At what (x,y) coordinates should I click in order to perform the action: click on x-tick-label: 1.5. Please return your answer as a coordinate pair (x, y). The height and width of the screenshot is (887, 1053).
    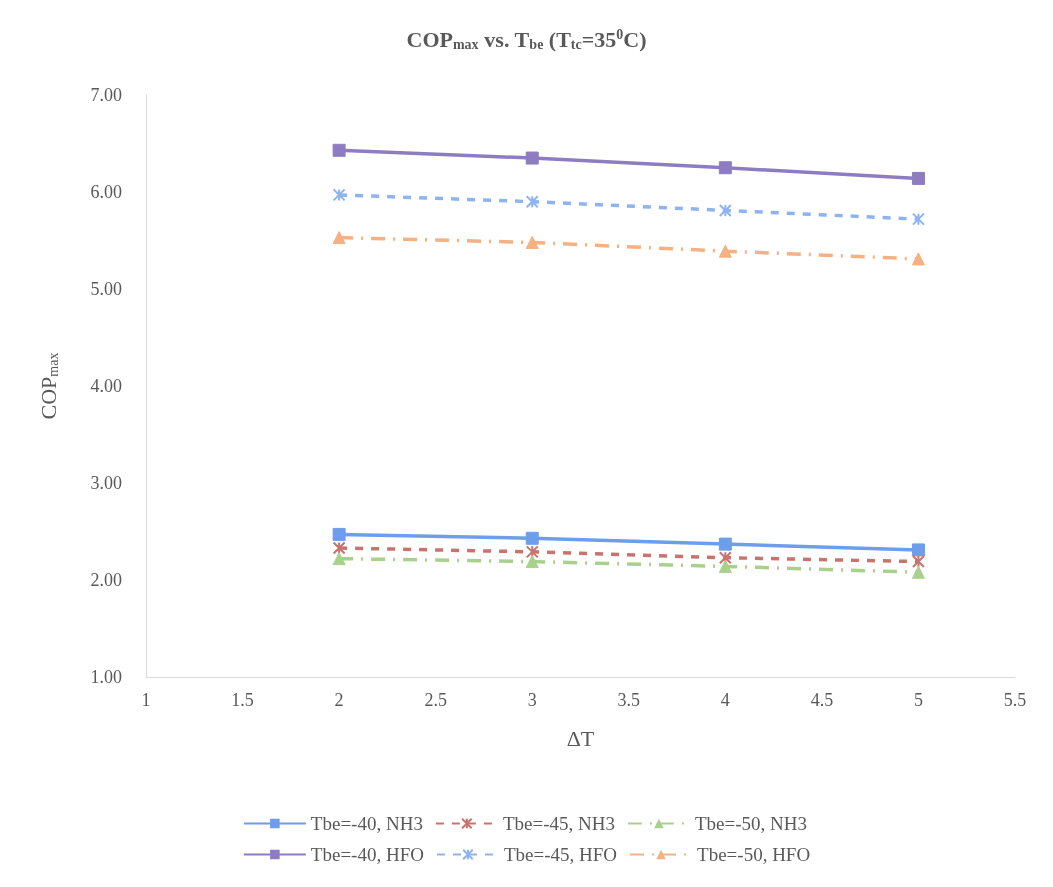
    Looking at the image, I should click on (242, 700).